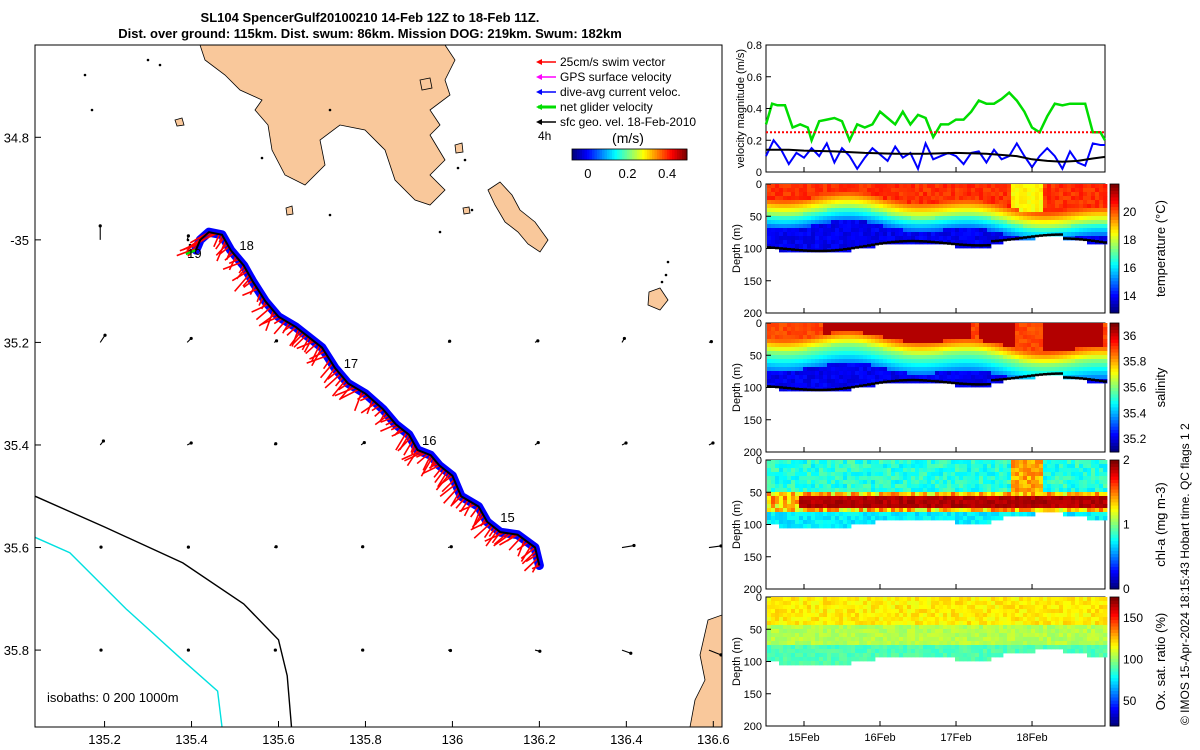  What do you see at coordinates (937, 357) in the screenshot?
I see `section-heatmap-sal` at bounding box center [937, 357].